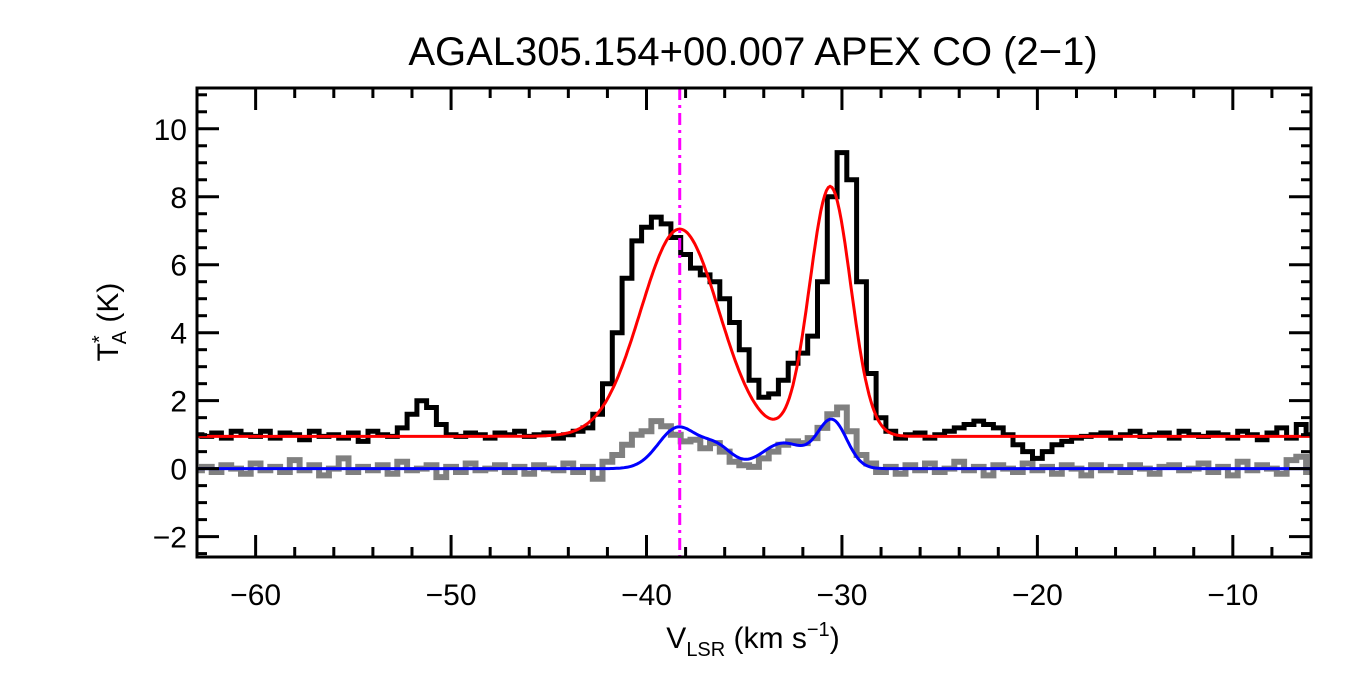 The width and height of the screenshot is (1350, 675). I want to click on x-tick-label: −10, so click(1232, 595).